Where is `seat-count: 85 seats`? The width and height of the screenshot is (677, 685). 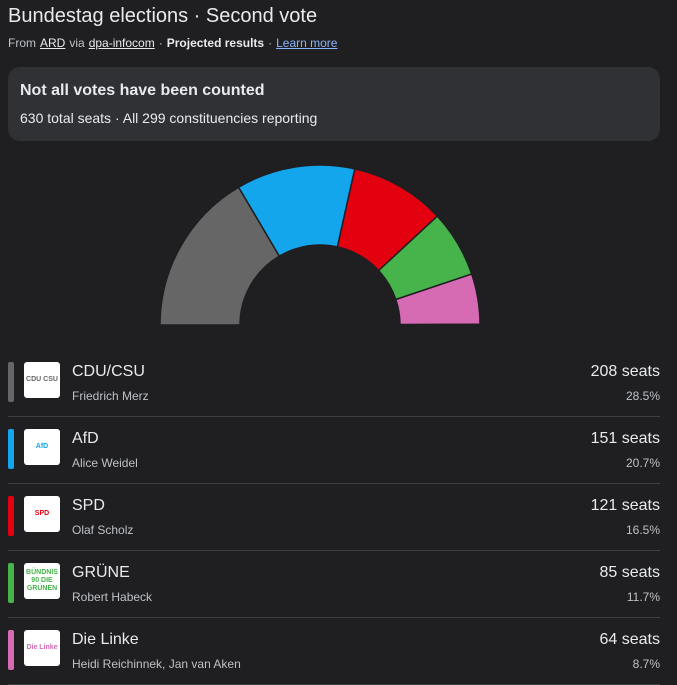
seat-count: 85 seats is located at coordinates (629, 572).